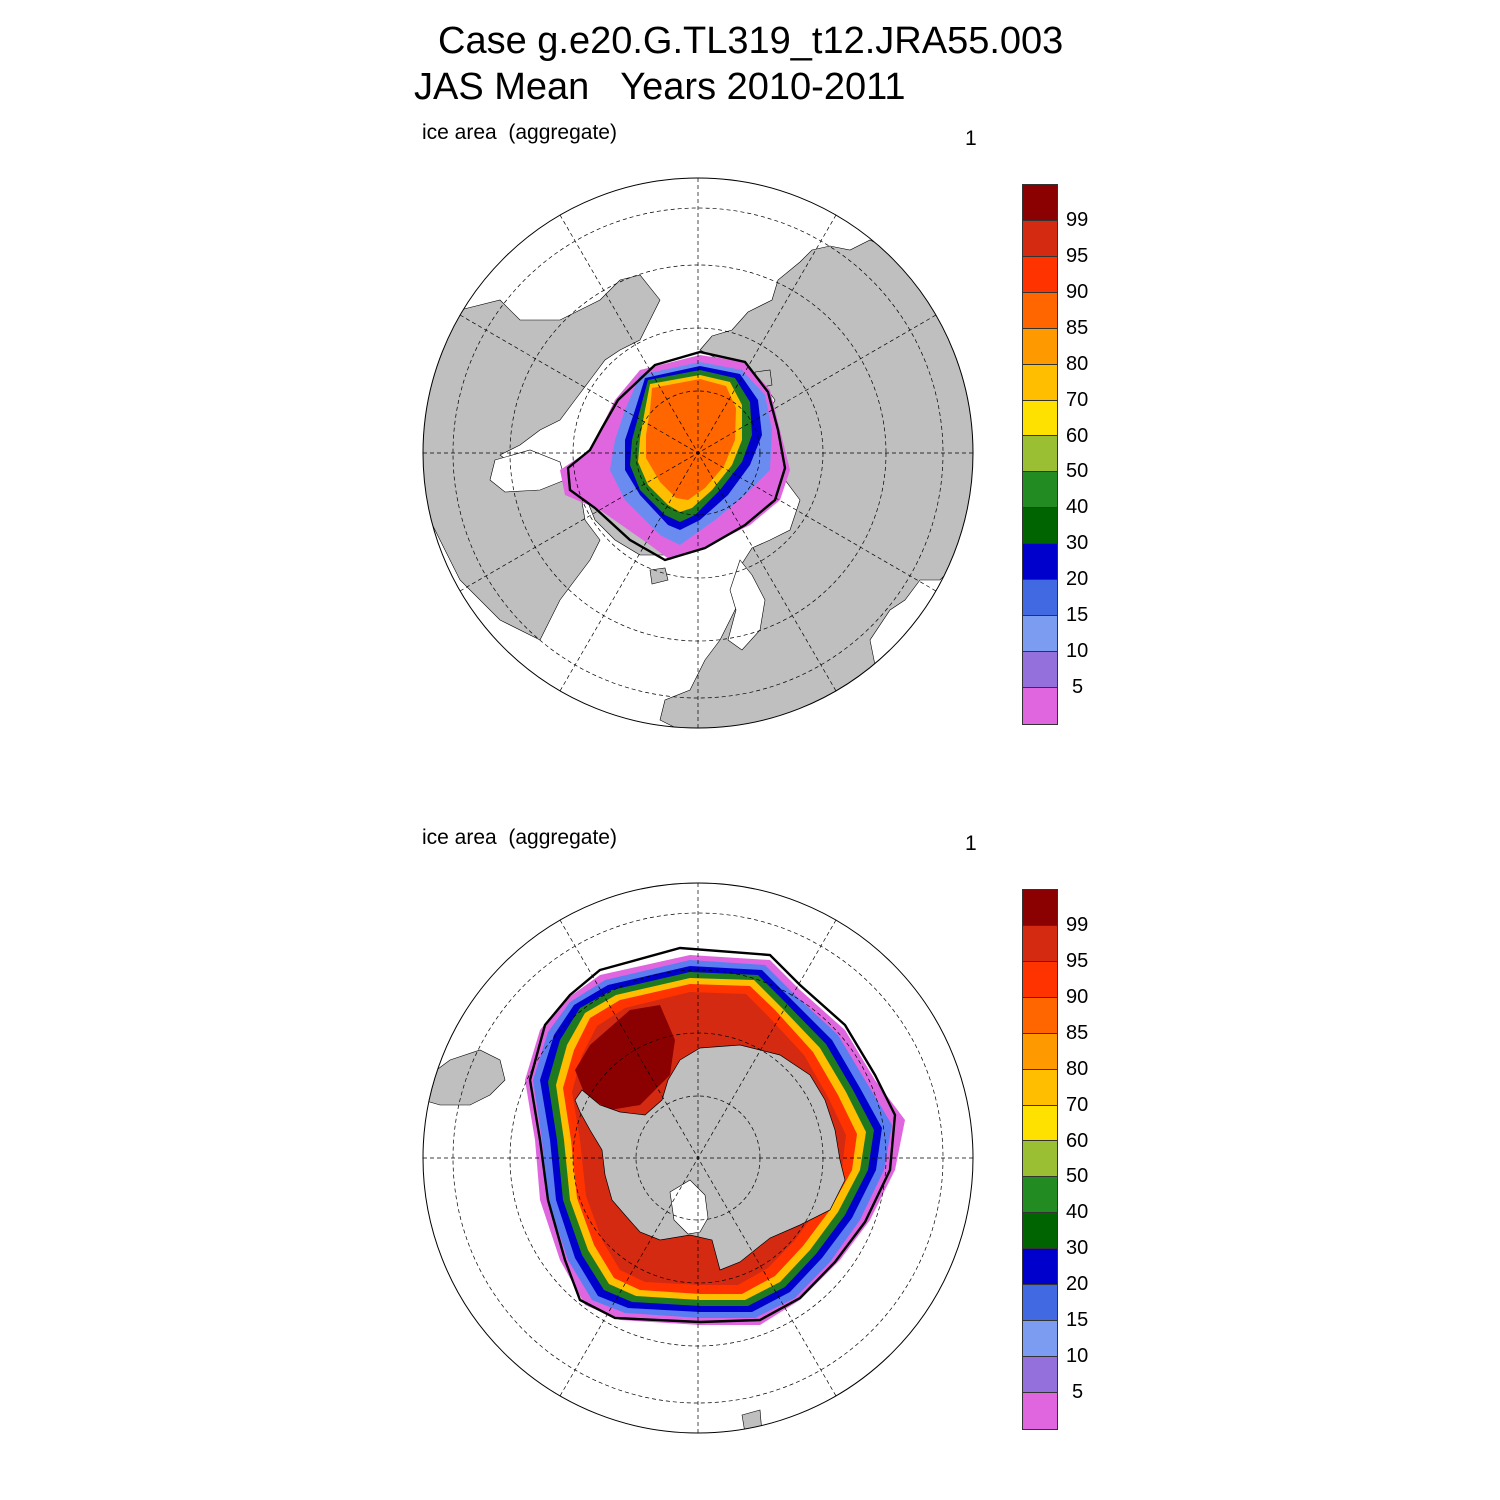 This screenshot has height=1500, width=1500. Describe the element at coordinates (660, 87) in the screenshot. I see `title-line-2: JAS Mean Years 2010-2011` at that location.